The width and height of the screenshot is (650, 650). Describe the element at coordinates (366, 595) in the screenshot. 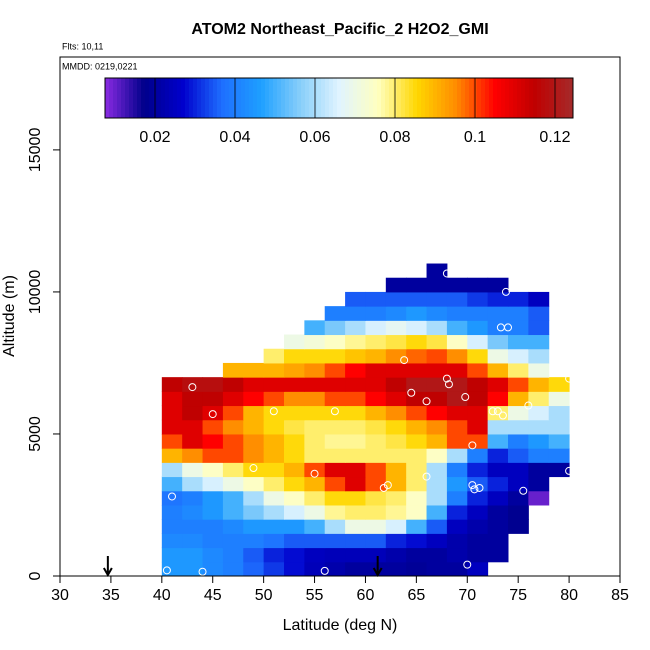

I see `x-tick-label: 60` at that location.